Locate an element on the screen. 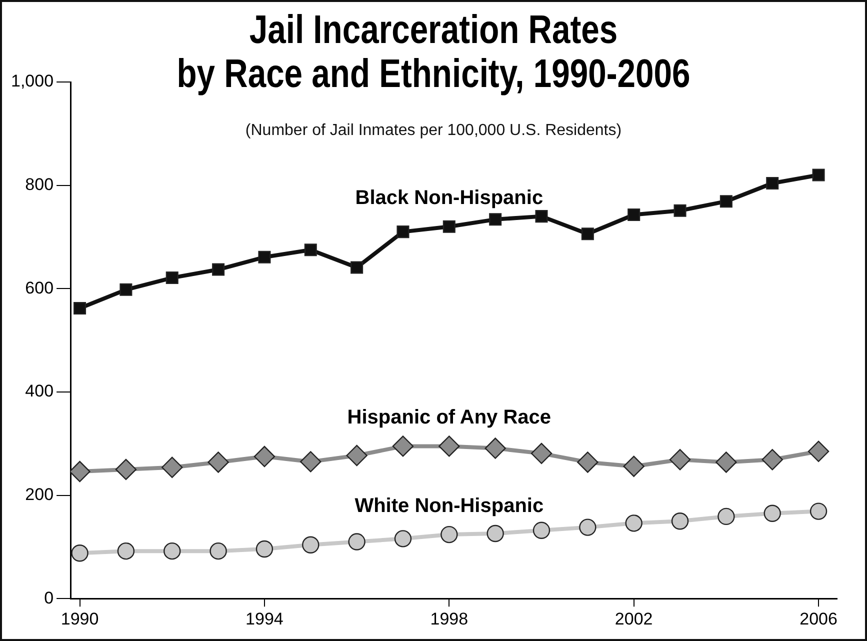  x-tick-label: 1990 is located at coordinates (79, 618).